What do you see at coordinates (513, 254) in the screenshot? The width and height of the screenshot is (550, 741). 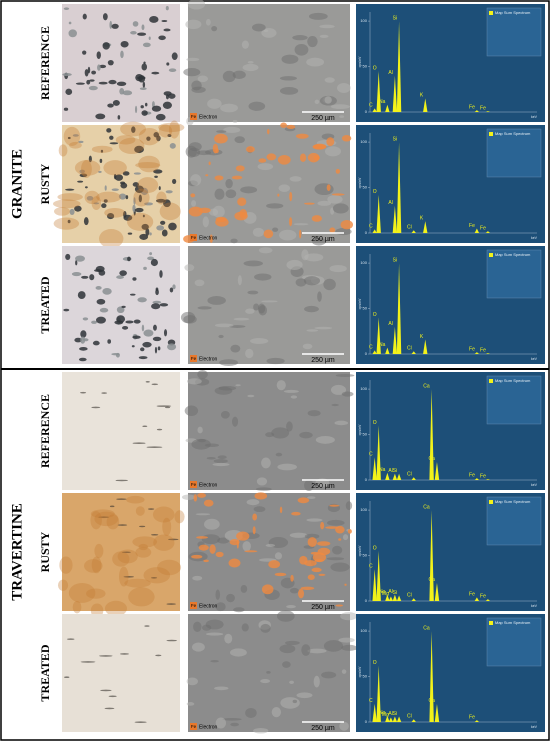 I see `legend-label: Map Sum Spectrum` at bounding box center [513, 254].